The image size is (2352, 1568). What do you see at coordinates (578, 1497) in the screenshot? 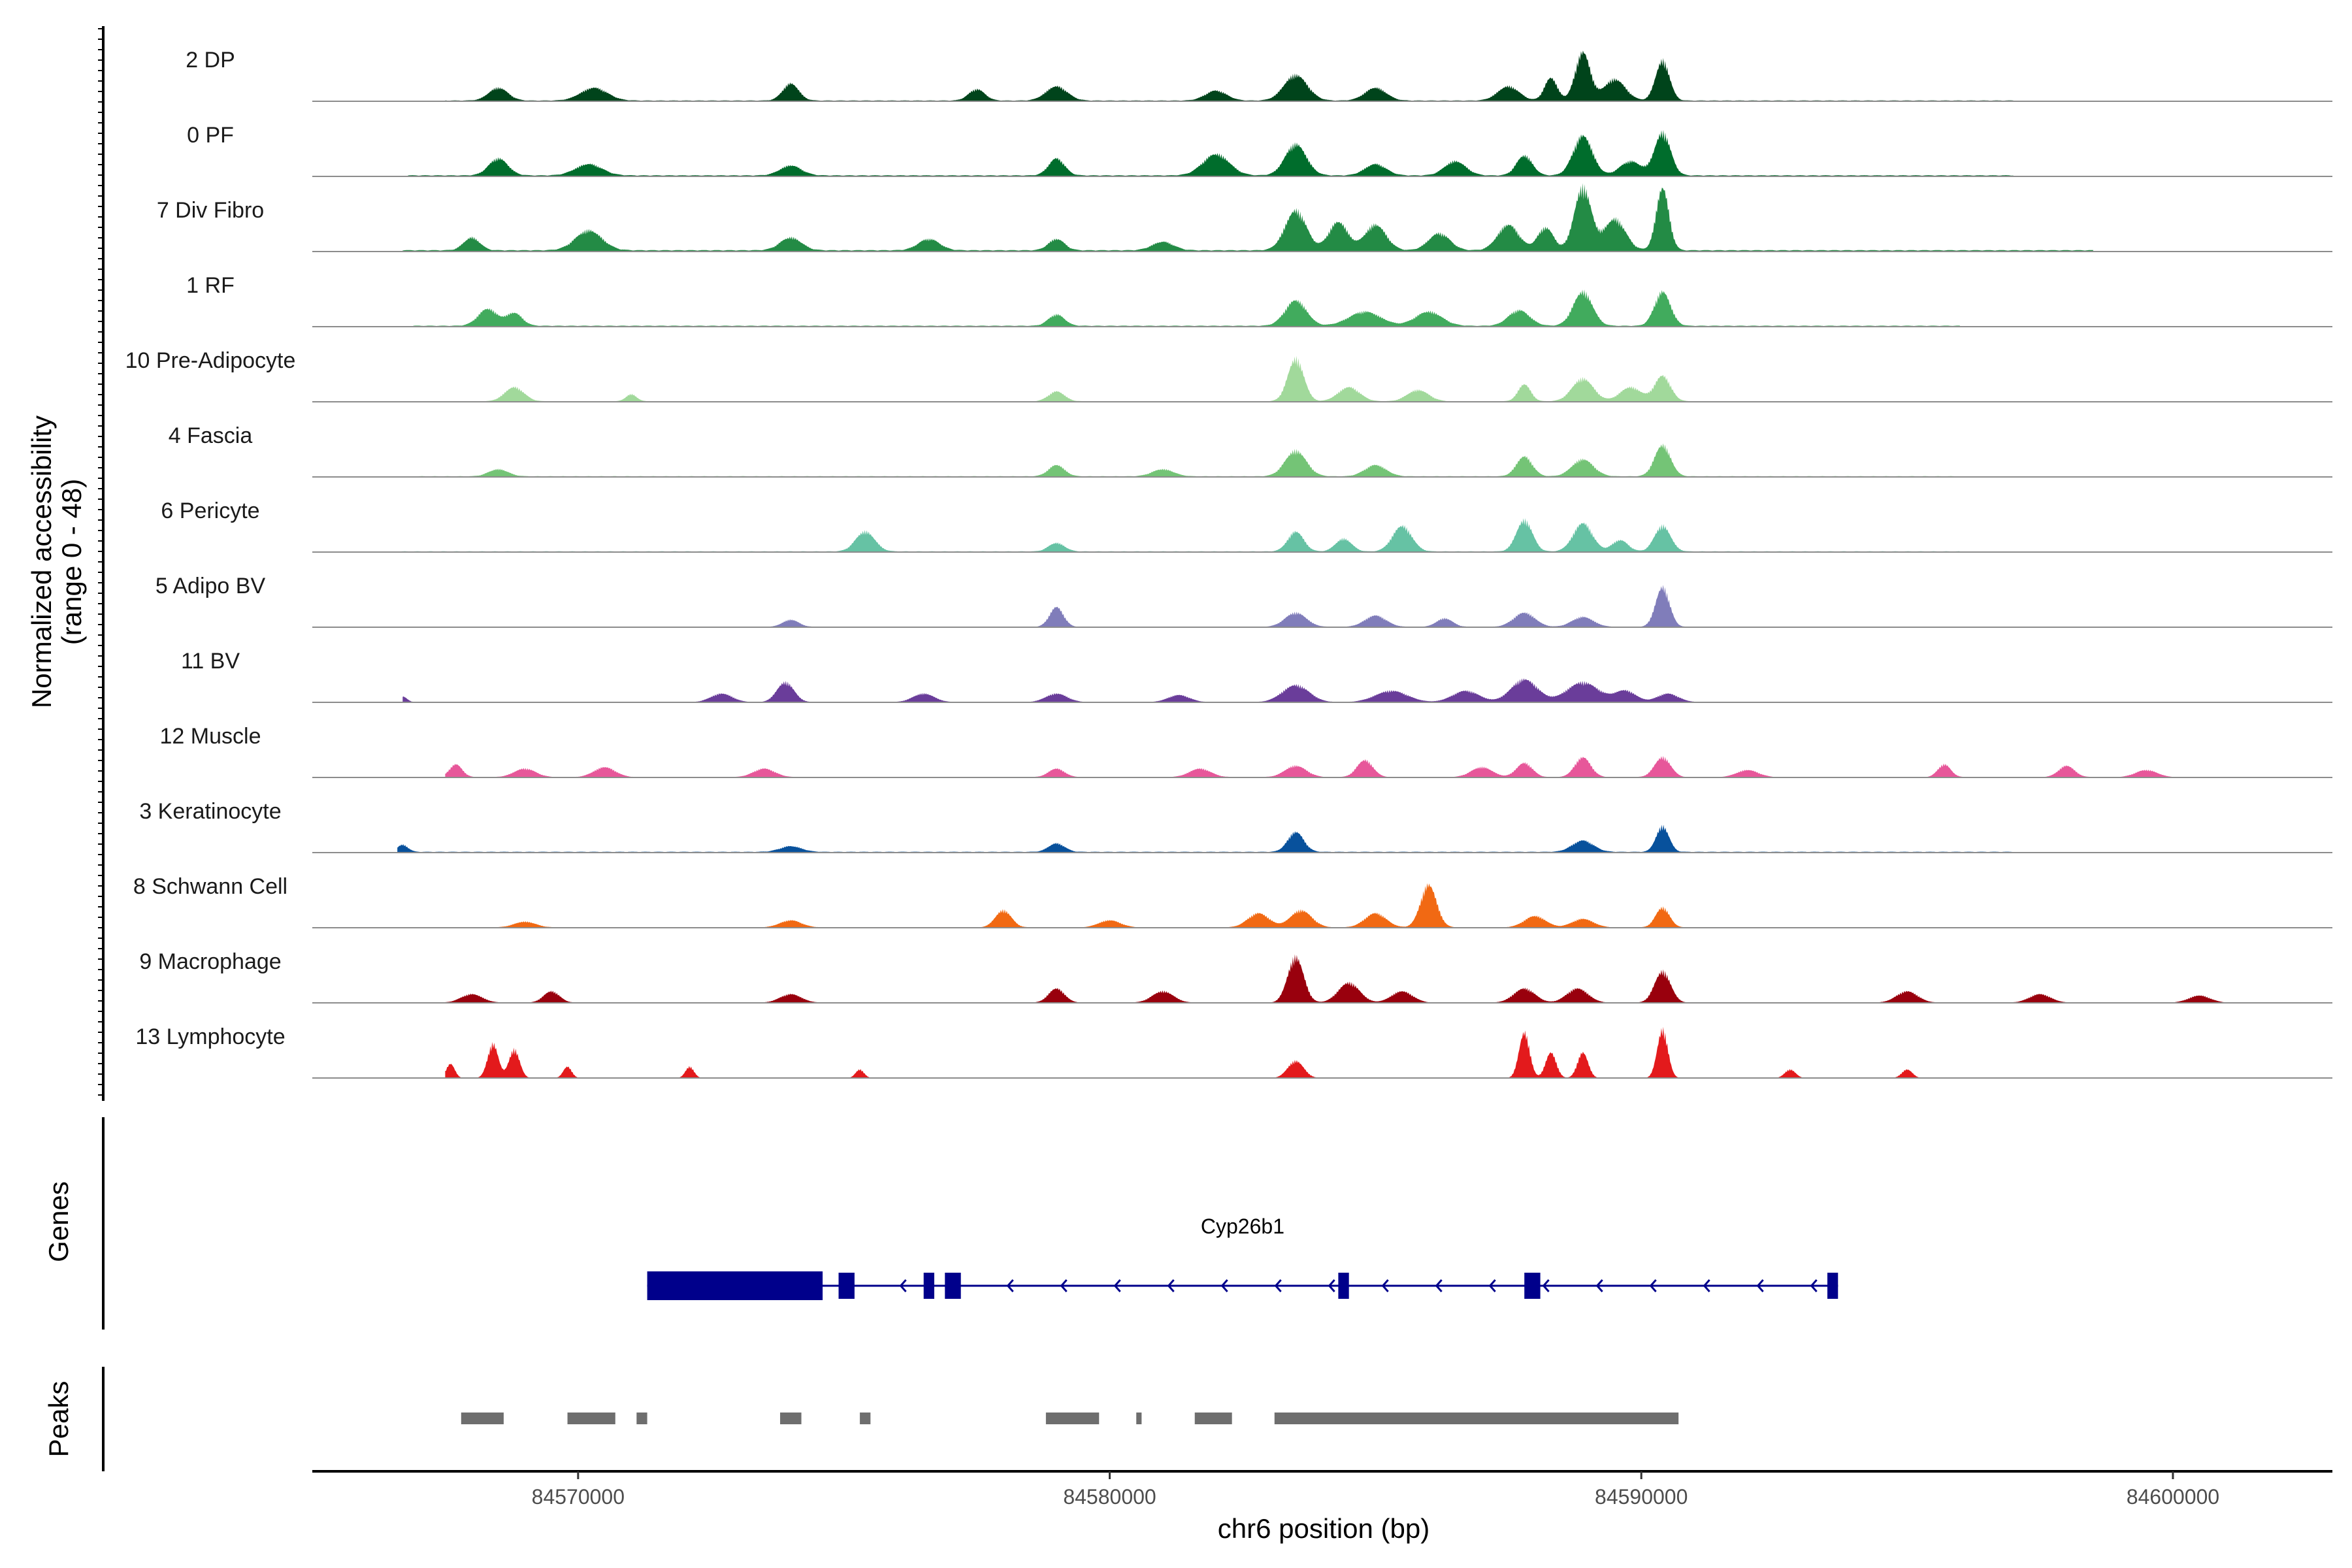
I see `x-tick-label: 84570000` at bounding box center [578, 1497].